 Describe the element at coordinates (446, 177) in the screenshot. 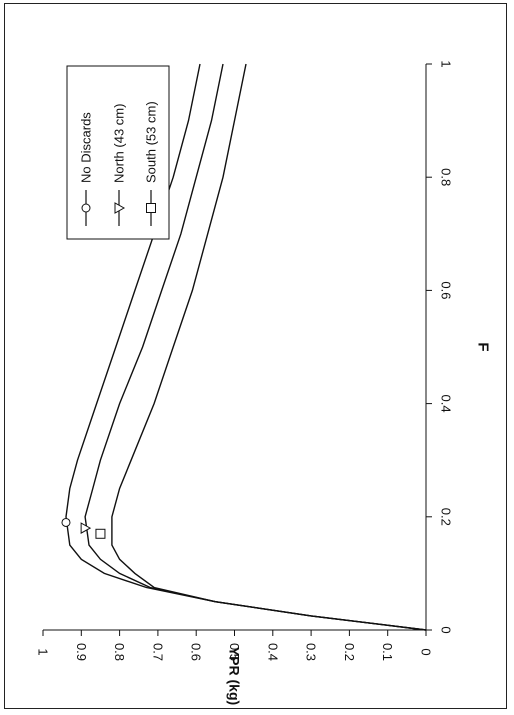

I see `x-tick-label-4: 0.8` at that location.